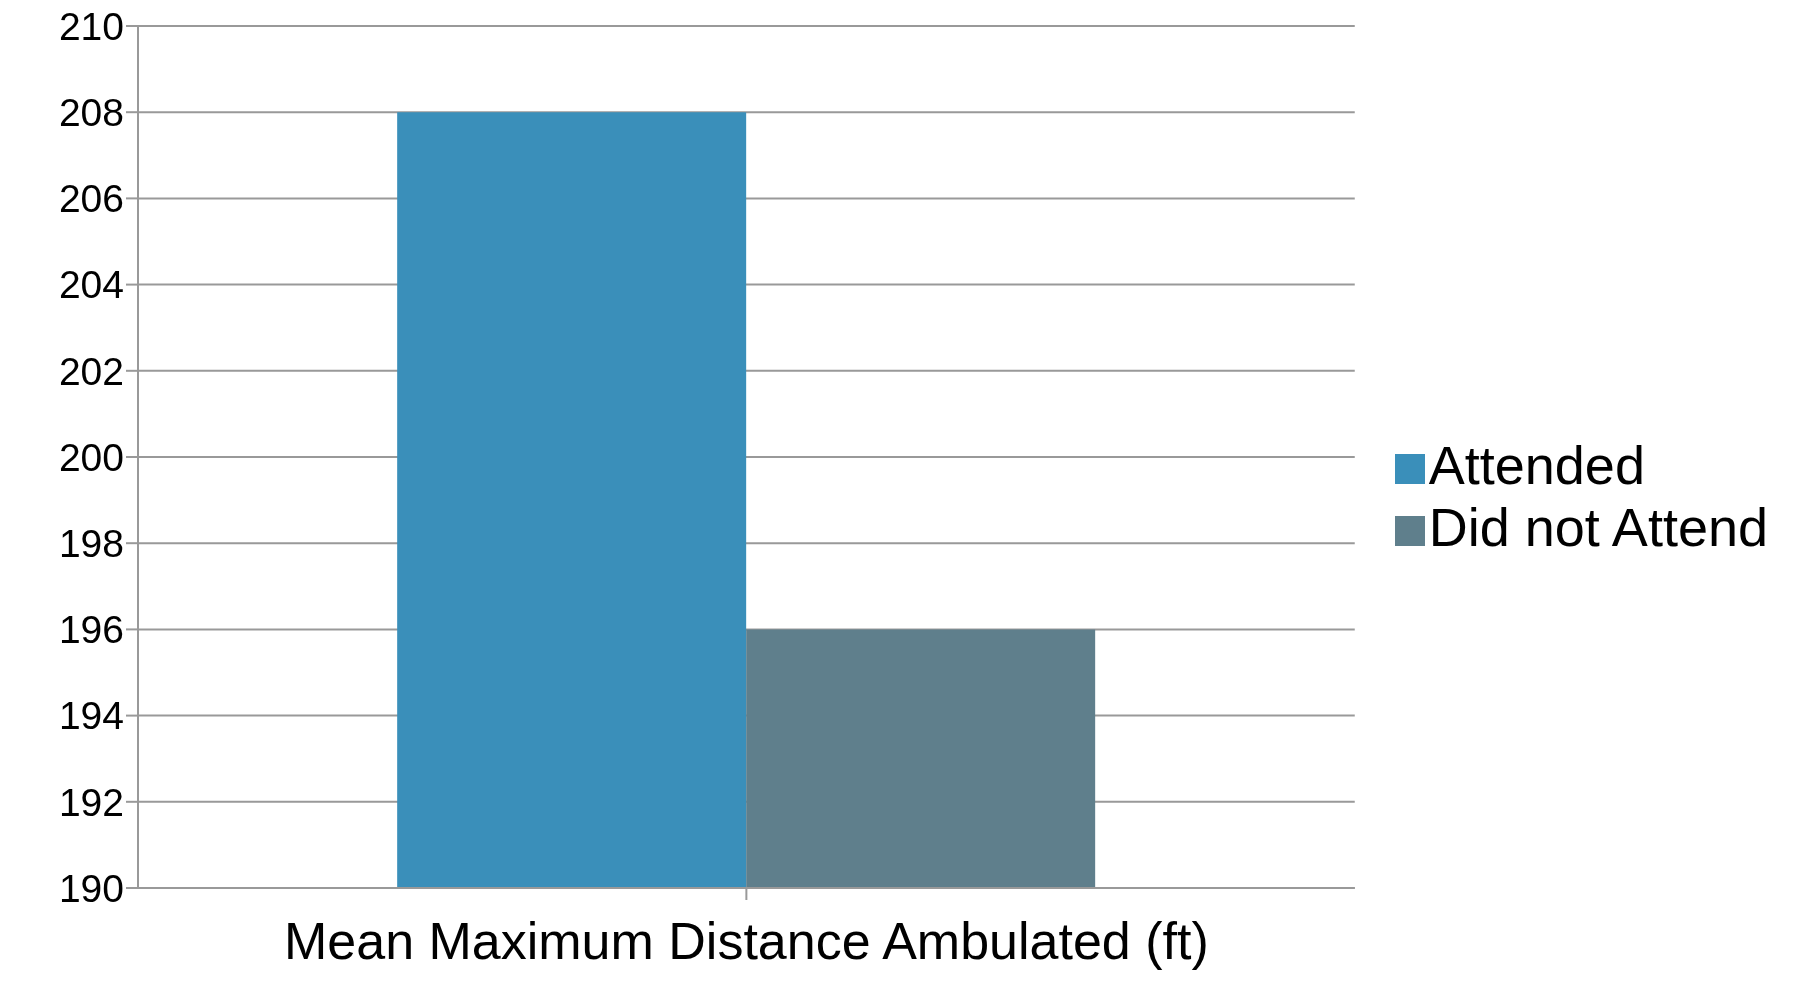 Image resolution: width=1814 pixels, height=996 pixels. Describe the element at coordinates (91, 716) in the screenshot. I see `y-tick-label: 194` at that location.